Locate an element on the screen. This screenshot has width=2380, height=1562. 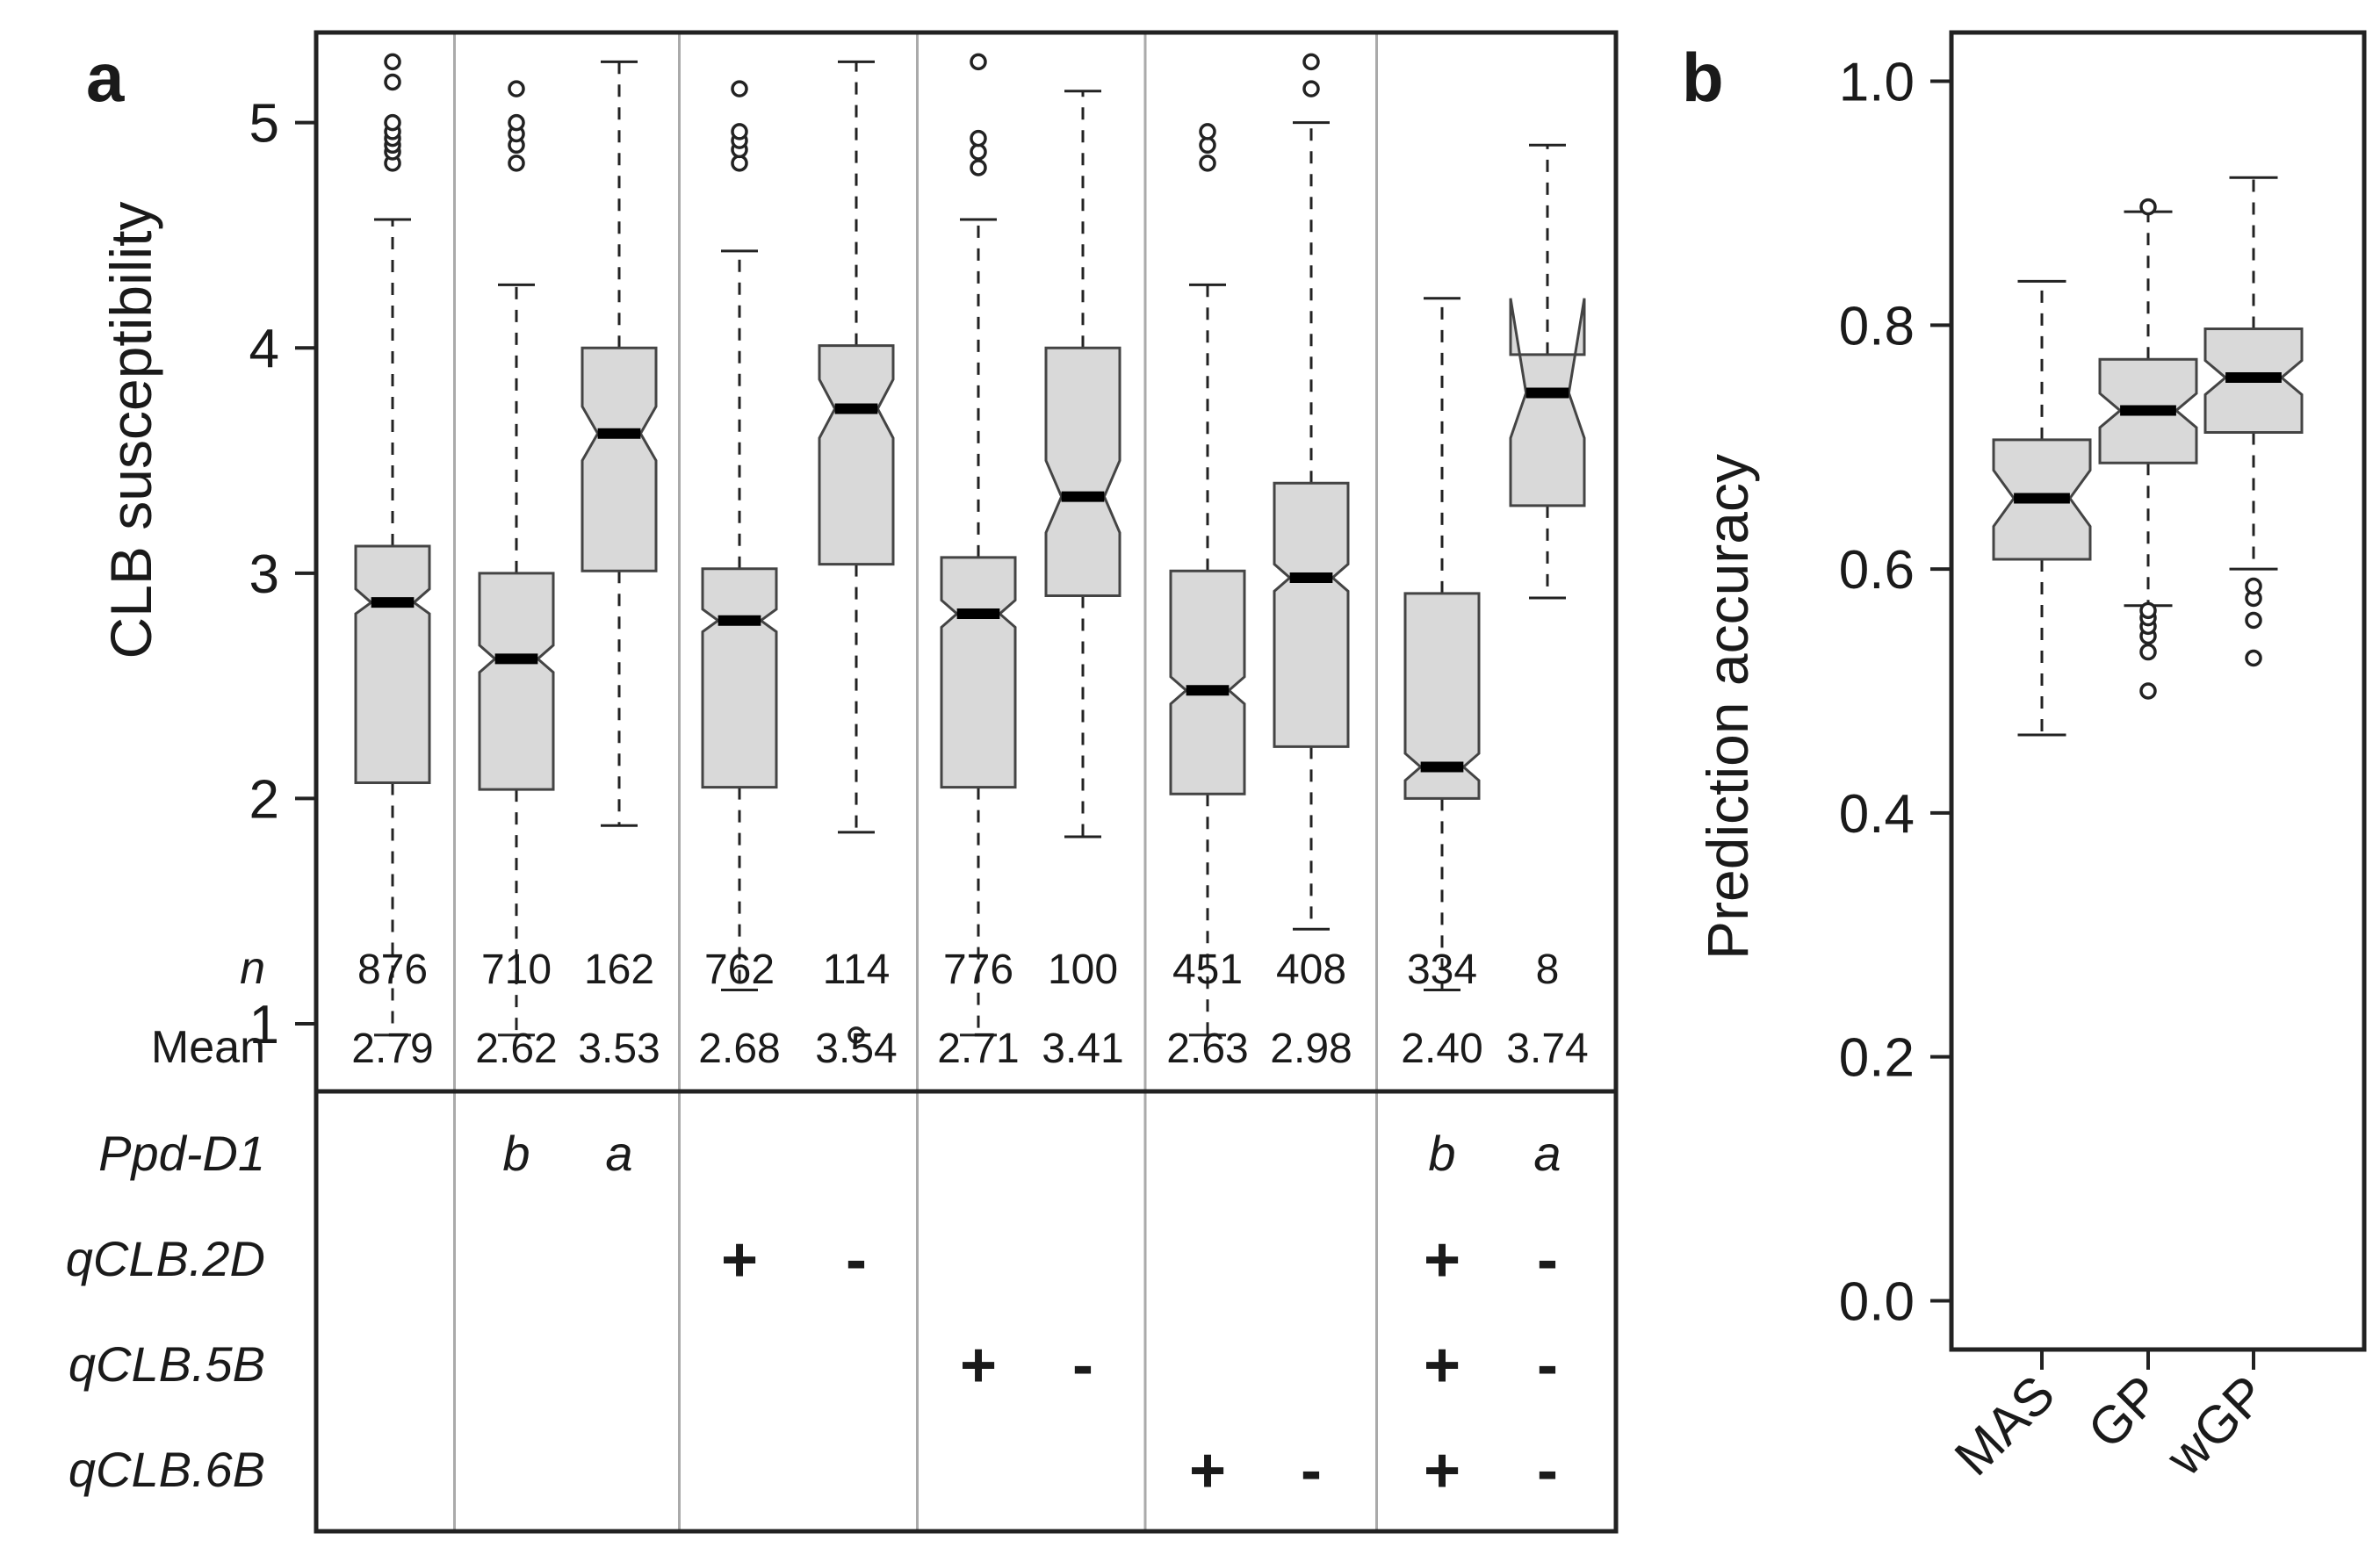
a-marker-9-2: + is located at coordinates (1442, 1365).